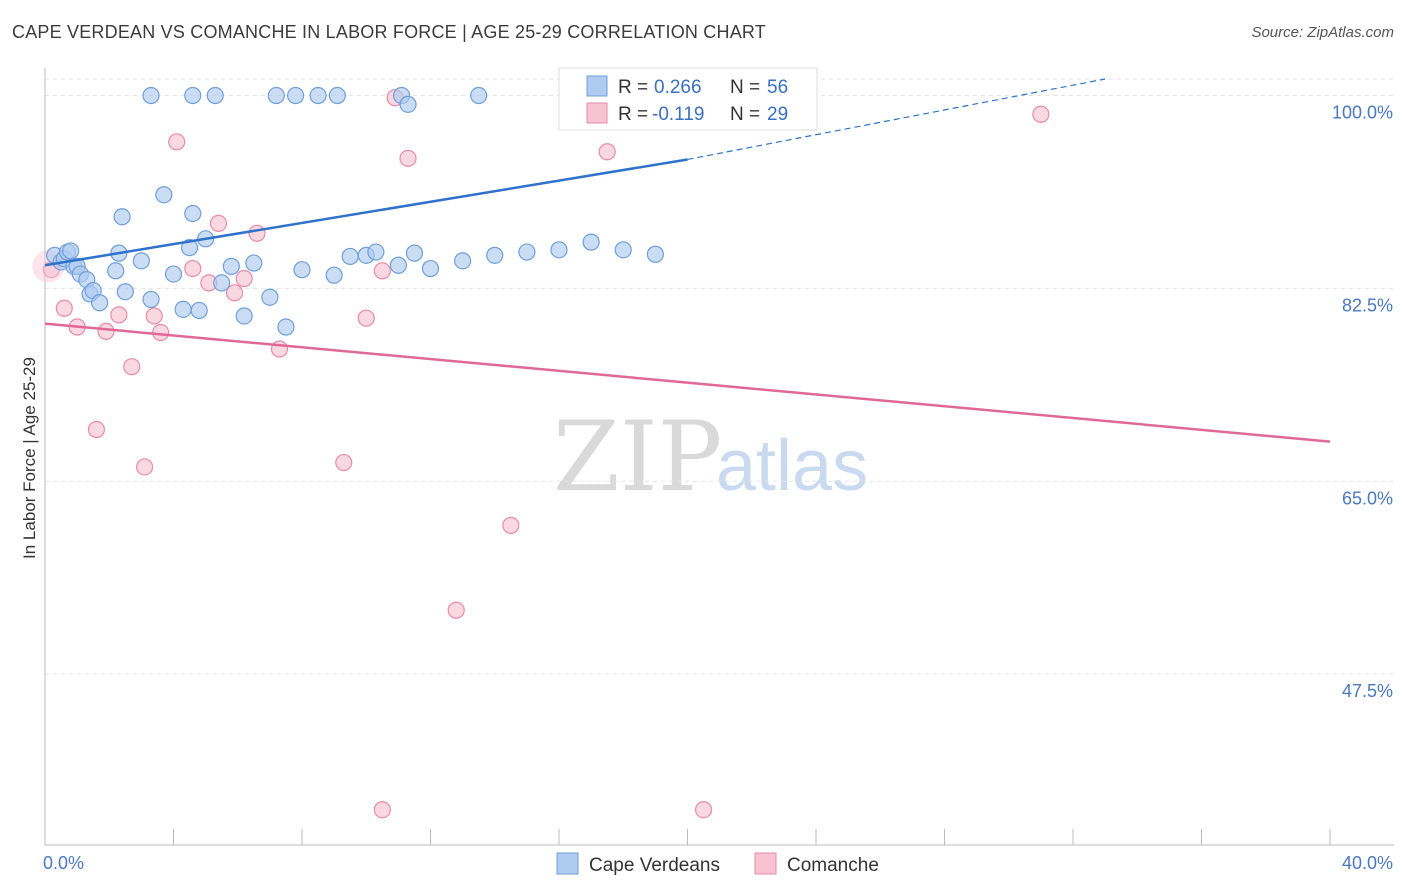 The height and width of the screenshot is (892, 1406). I want to click on y-tick-label-0: 100.0%, so click(1362, 113).